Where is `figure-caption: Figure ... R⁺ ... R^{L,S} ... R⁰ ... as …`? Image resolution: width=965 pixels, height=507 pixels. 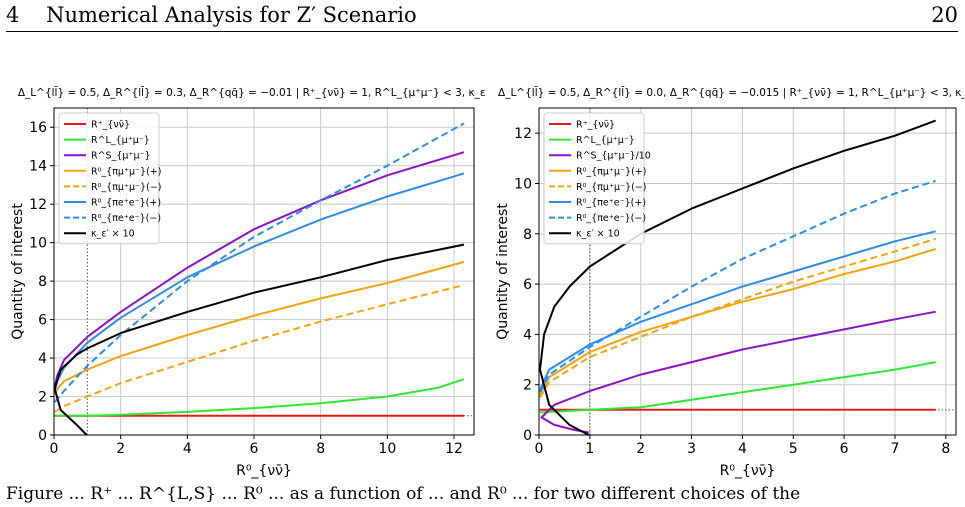 figure-caption: Figure ... R⁺ ... R^{L,S} ... R⁰ ... as … is located at coordinates (403, 494).